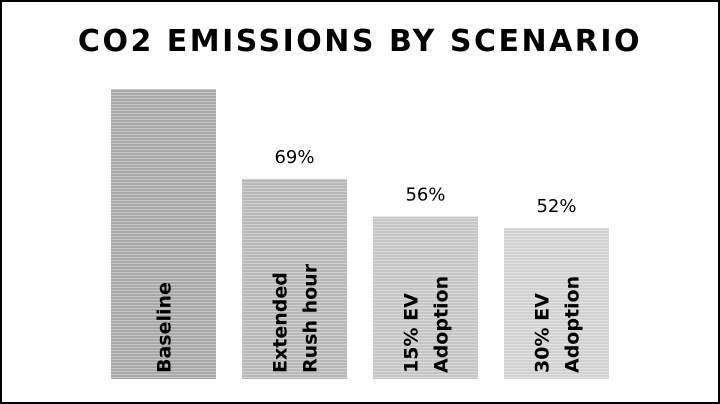 The width and height of the screenshot is (720, 404). Describe the element at coordinates (412, 333) in the screenshot. I see `category-label-2-0: 15% EV` at that location.